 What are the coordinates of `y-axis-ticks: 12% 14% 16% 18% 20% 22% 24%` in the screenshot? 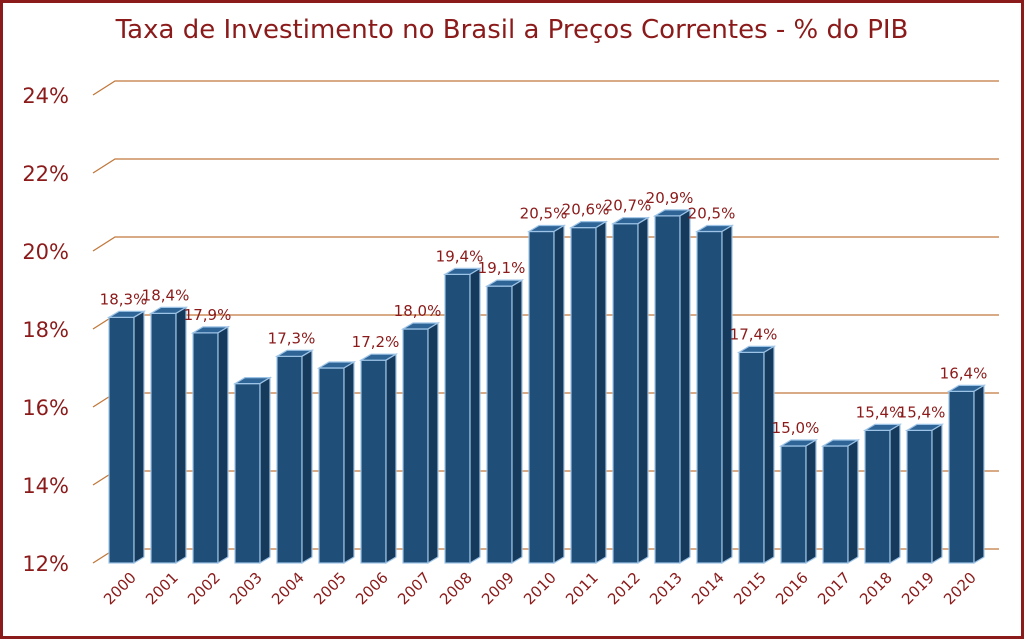 It's located at (45, 330).